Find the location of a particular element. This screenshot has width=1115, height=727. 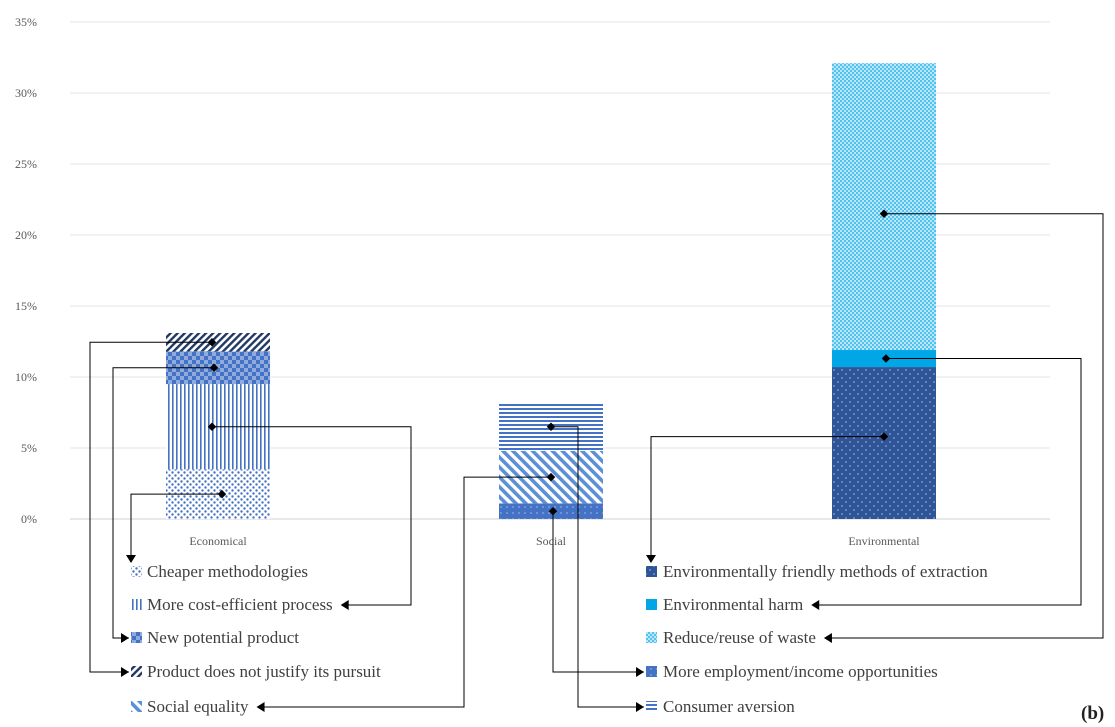

bar-segment-environmentally-friendly-methods-of-extraction is located at coordinates (884, 443).